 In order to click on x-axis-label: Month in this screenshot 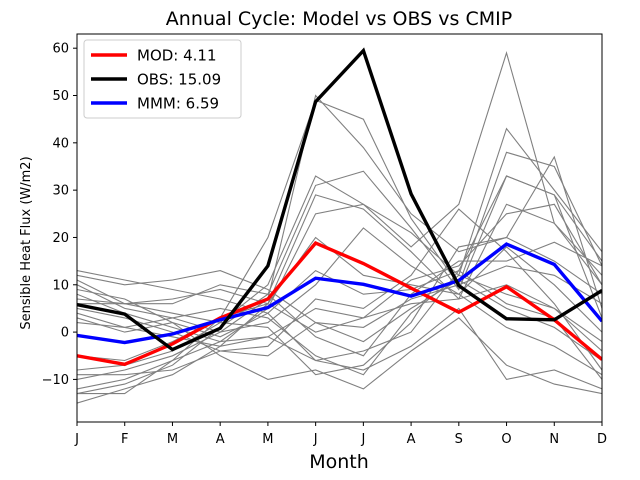, I will do `click(339, 462)`.